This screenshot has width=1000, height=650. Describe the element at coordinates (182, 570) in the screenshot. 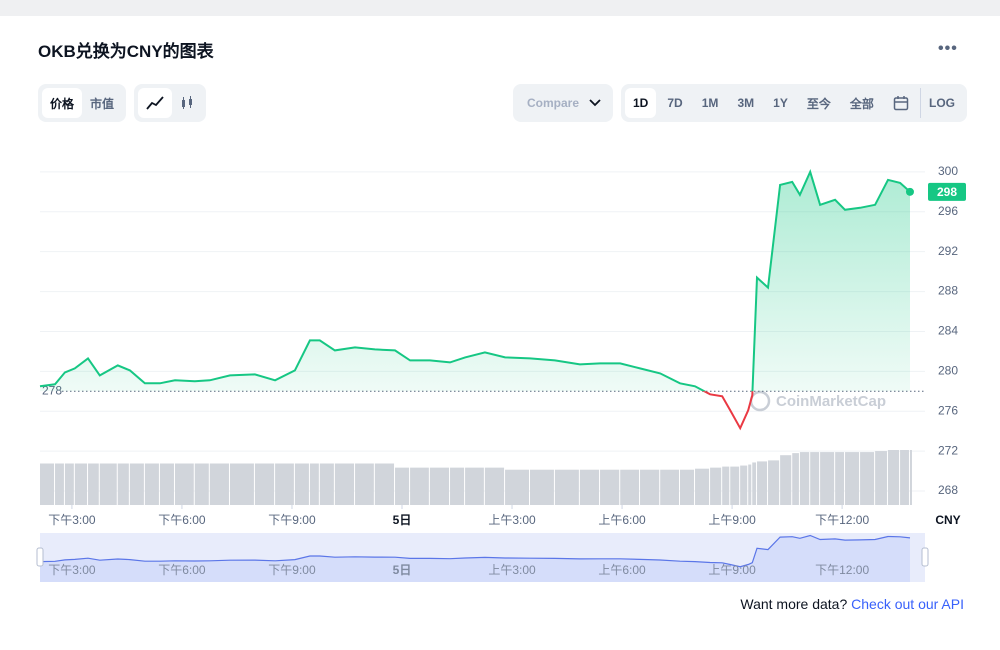

I see `navigator-tick-label: 下午6:00` at that location.